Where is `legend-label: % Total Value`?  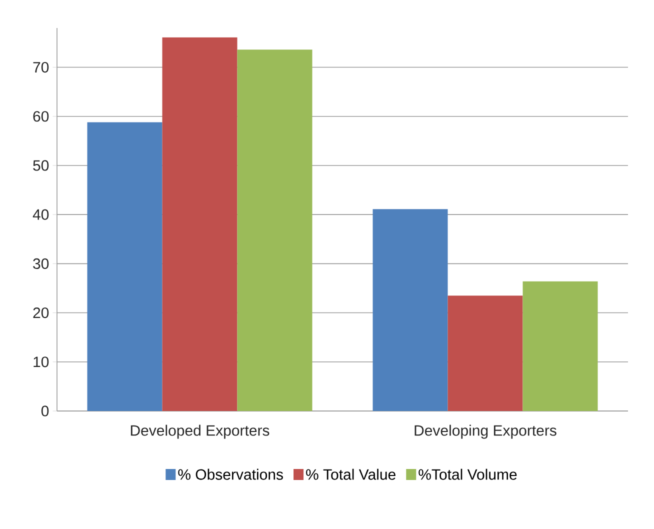 legend-label: % Total Value is located at coordinates (351, 474).